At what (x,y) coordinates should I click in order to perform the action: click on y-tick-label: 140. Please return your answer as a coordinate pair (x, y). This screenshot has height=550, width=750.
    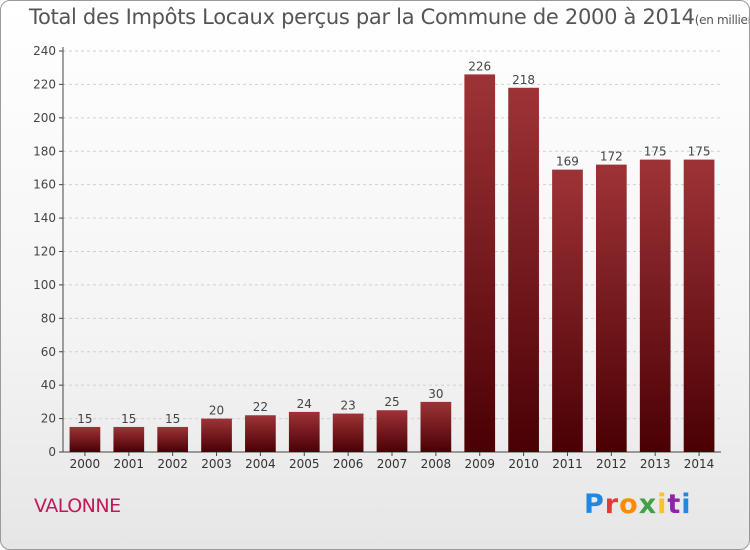
    Looking at the image, I should click on (44, 218).